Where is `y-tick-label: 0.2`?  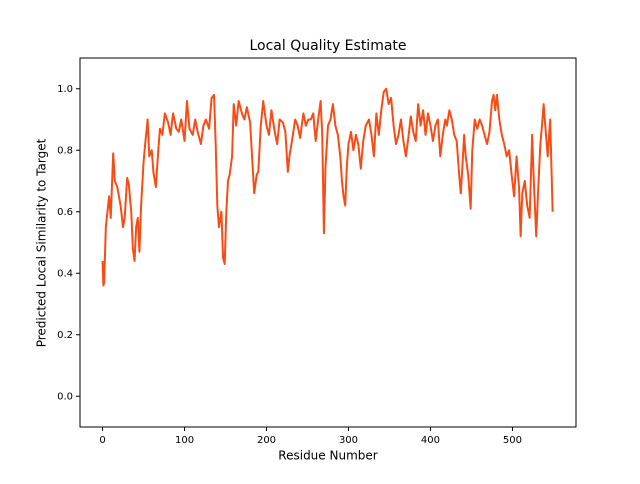
y-tick-label: 0.2 is located at coordinates (65, 335).